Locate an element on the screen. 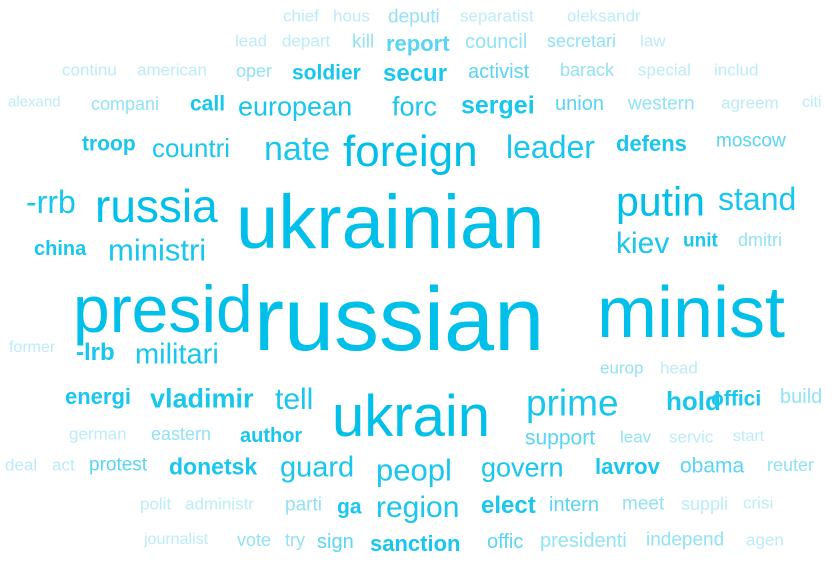 The height and width of the screenshot is (563, 840). word-separatist: separatist is located at coordinates (497, 16).